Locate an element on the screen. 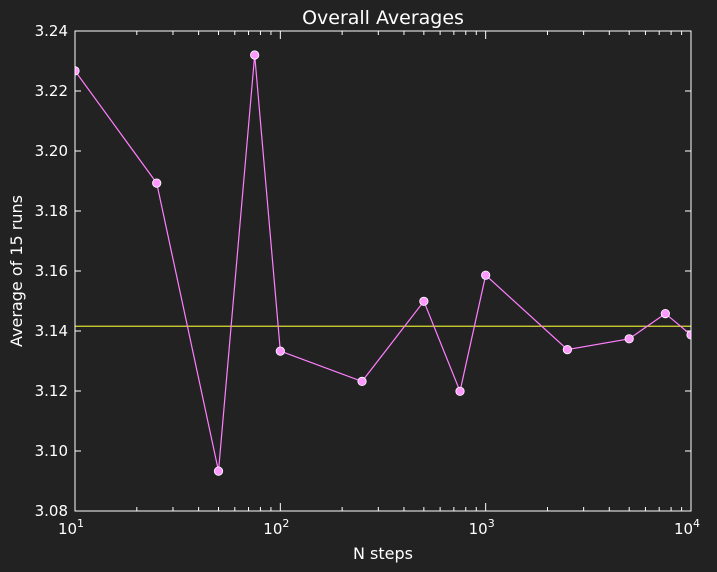 The image size is (717, 572). y-tick-label: 3.24 is located at coordinates (51, 31).